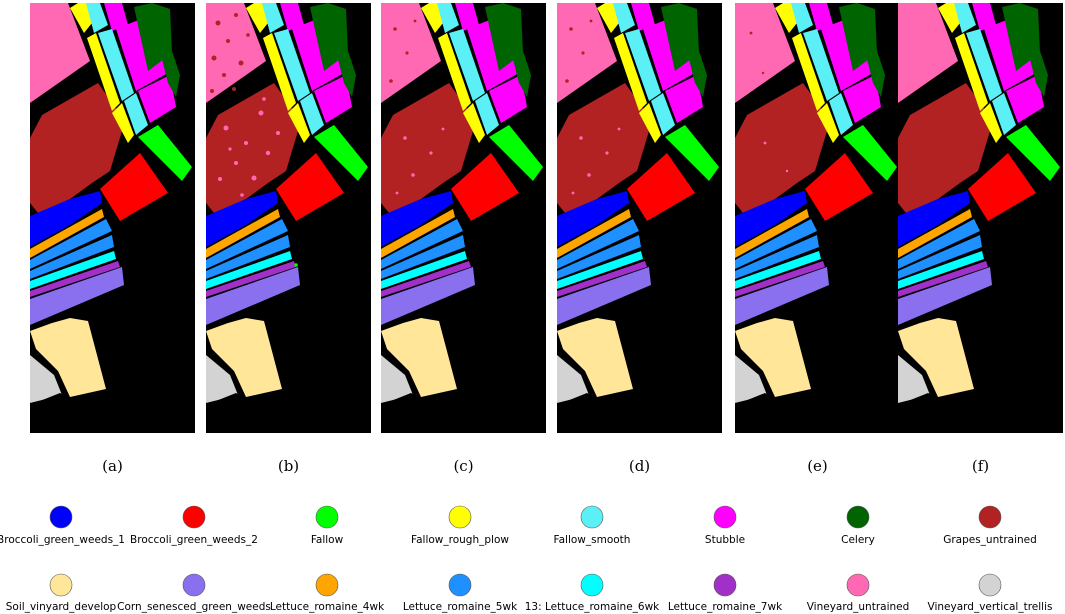 This screenshot has width=1065, height=614. I want to click on legend-label: Soil_vinyard_develop, so click(61, 607).